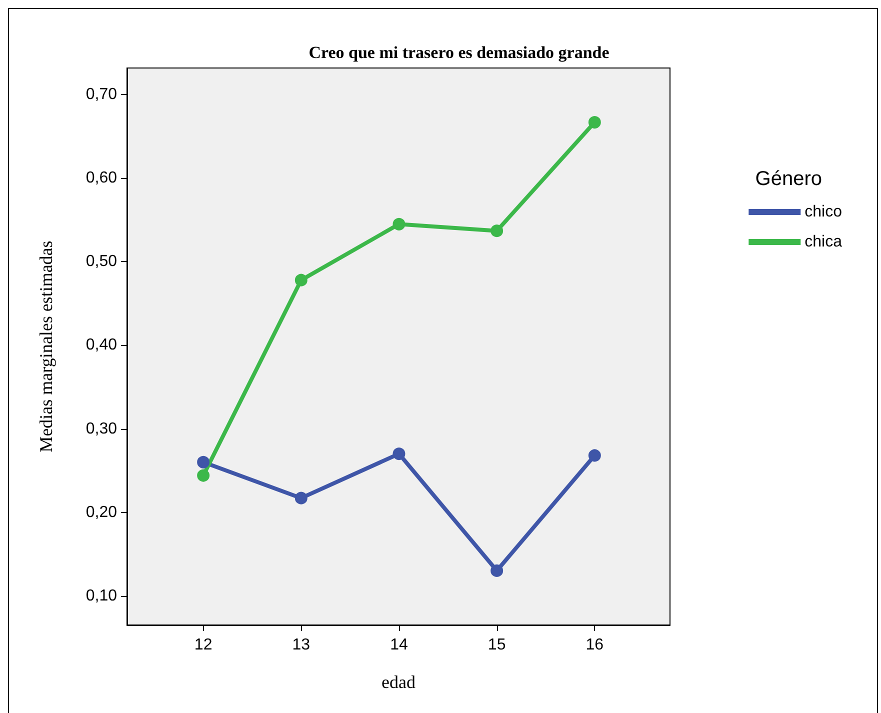  I want to click on y-tick-label: 0,60, so click(102, 178).